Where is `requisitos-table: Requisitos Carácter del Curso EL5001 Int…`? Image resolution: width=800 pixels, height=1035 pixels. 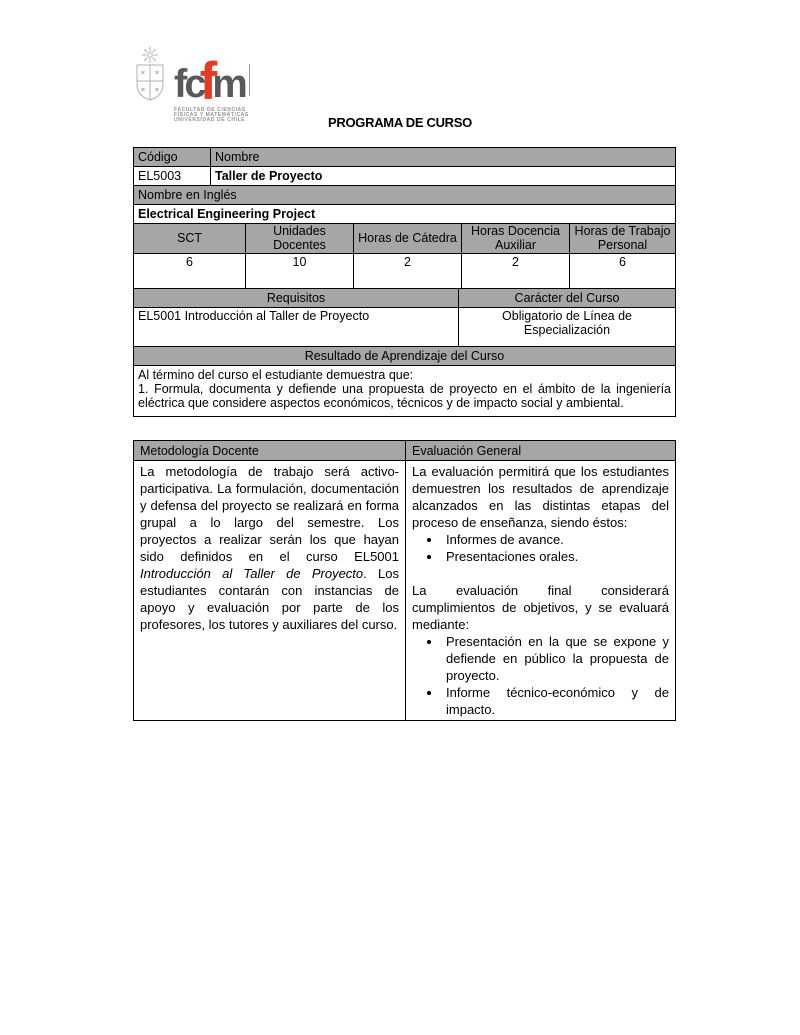
requisitos-table: Requisitos Carácter del Curso EL5001 Int… is located at coordinates (404, 317).